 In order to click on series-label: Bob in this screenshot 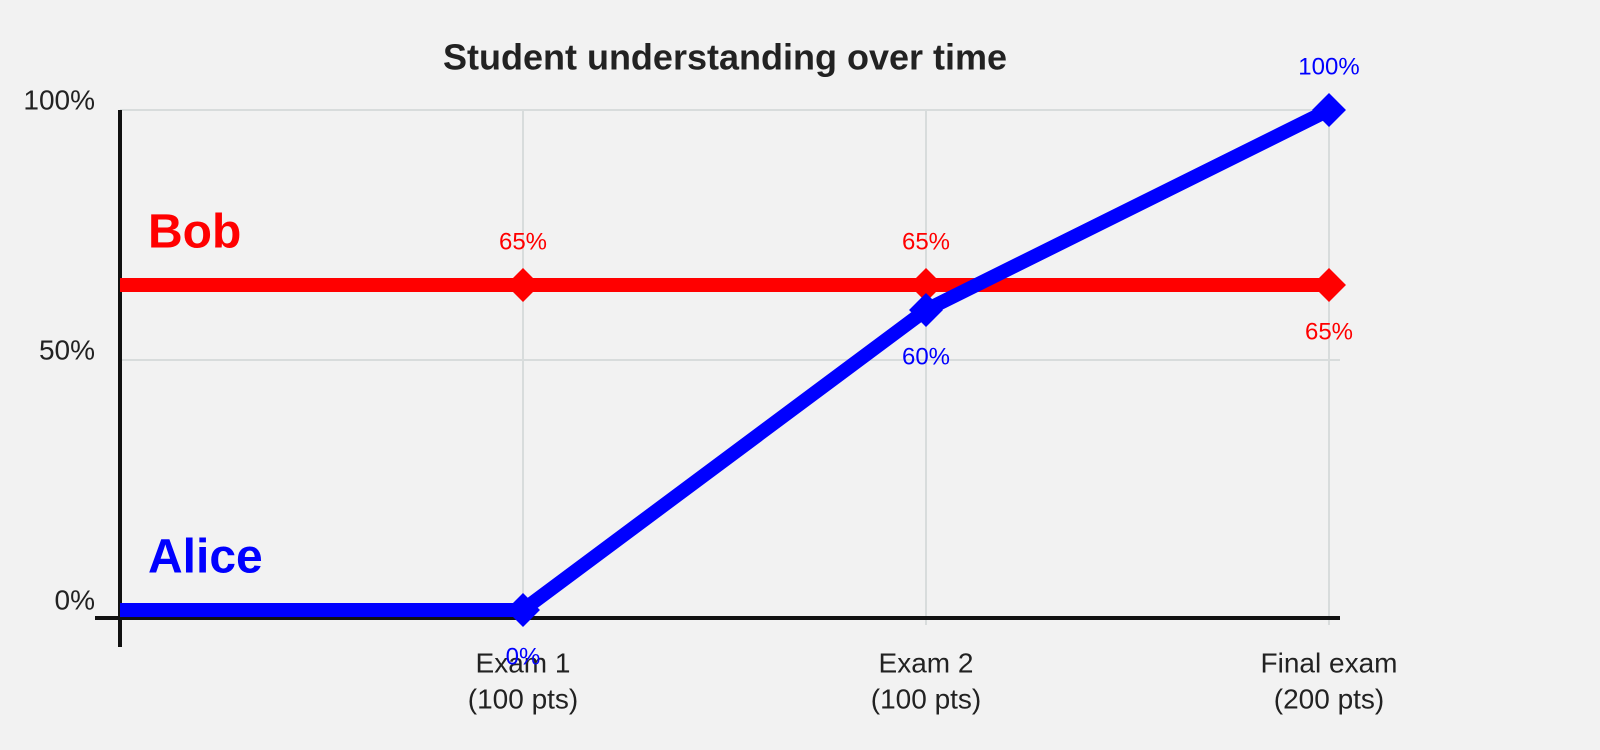, I will do `click(194, 232)`.